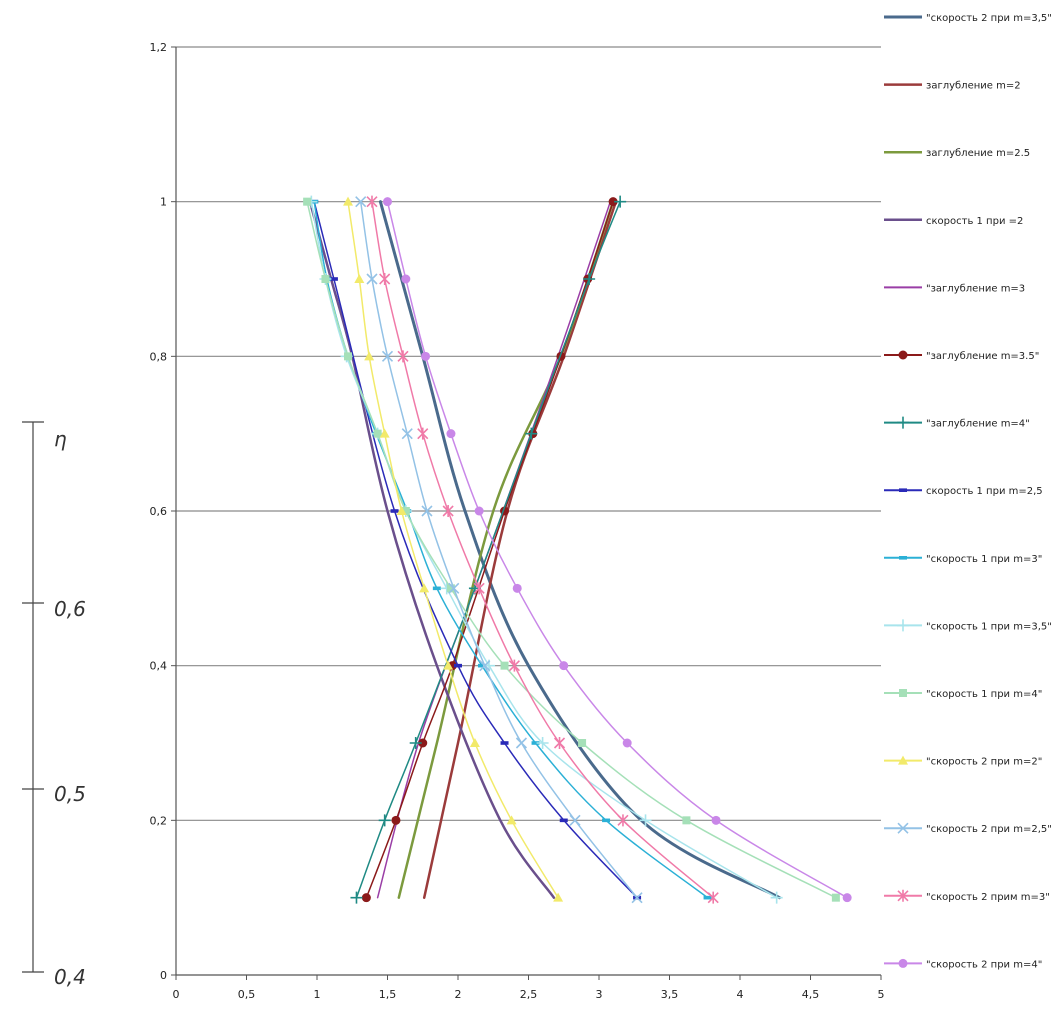 The image size is (1060, 1010). I want to click on x-tick-label: 1, so click(317, 994).